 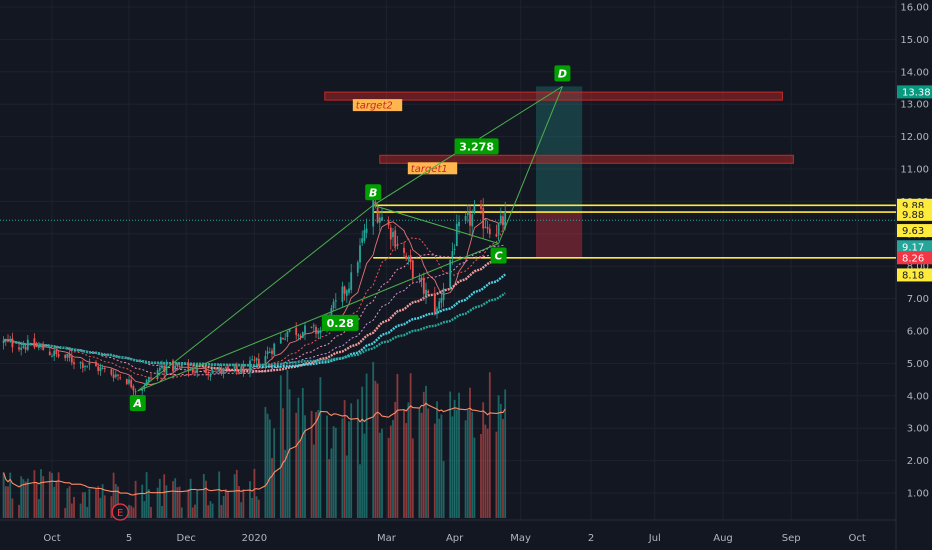 I want to click on moving-average-line, so click(x=254, y=329).